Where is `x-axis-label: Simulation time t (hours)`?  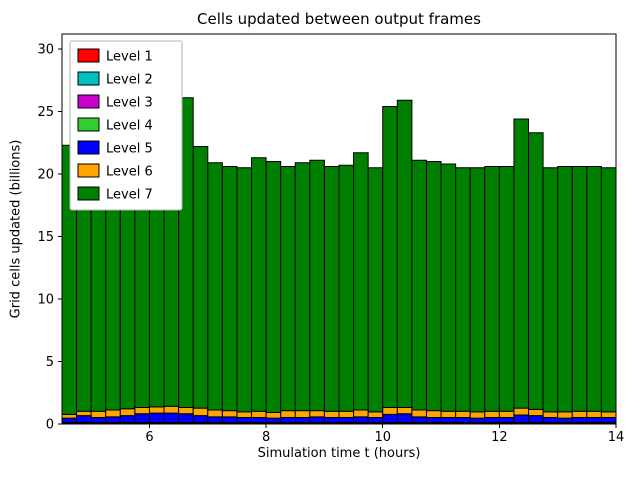
x-axis-label: Simulation time t (hours) is located at coordinates (339, 453).